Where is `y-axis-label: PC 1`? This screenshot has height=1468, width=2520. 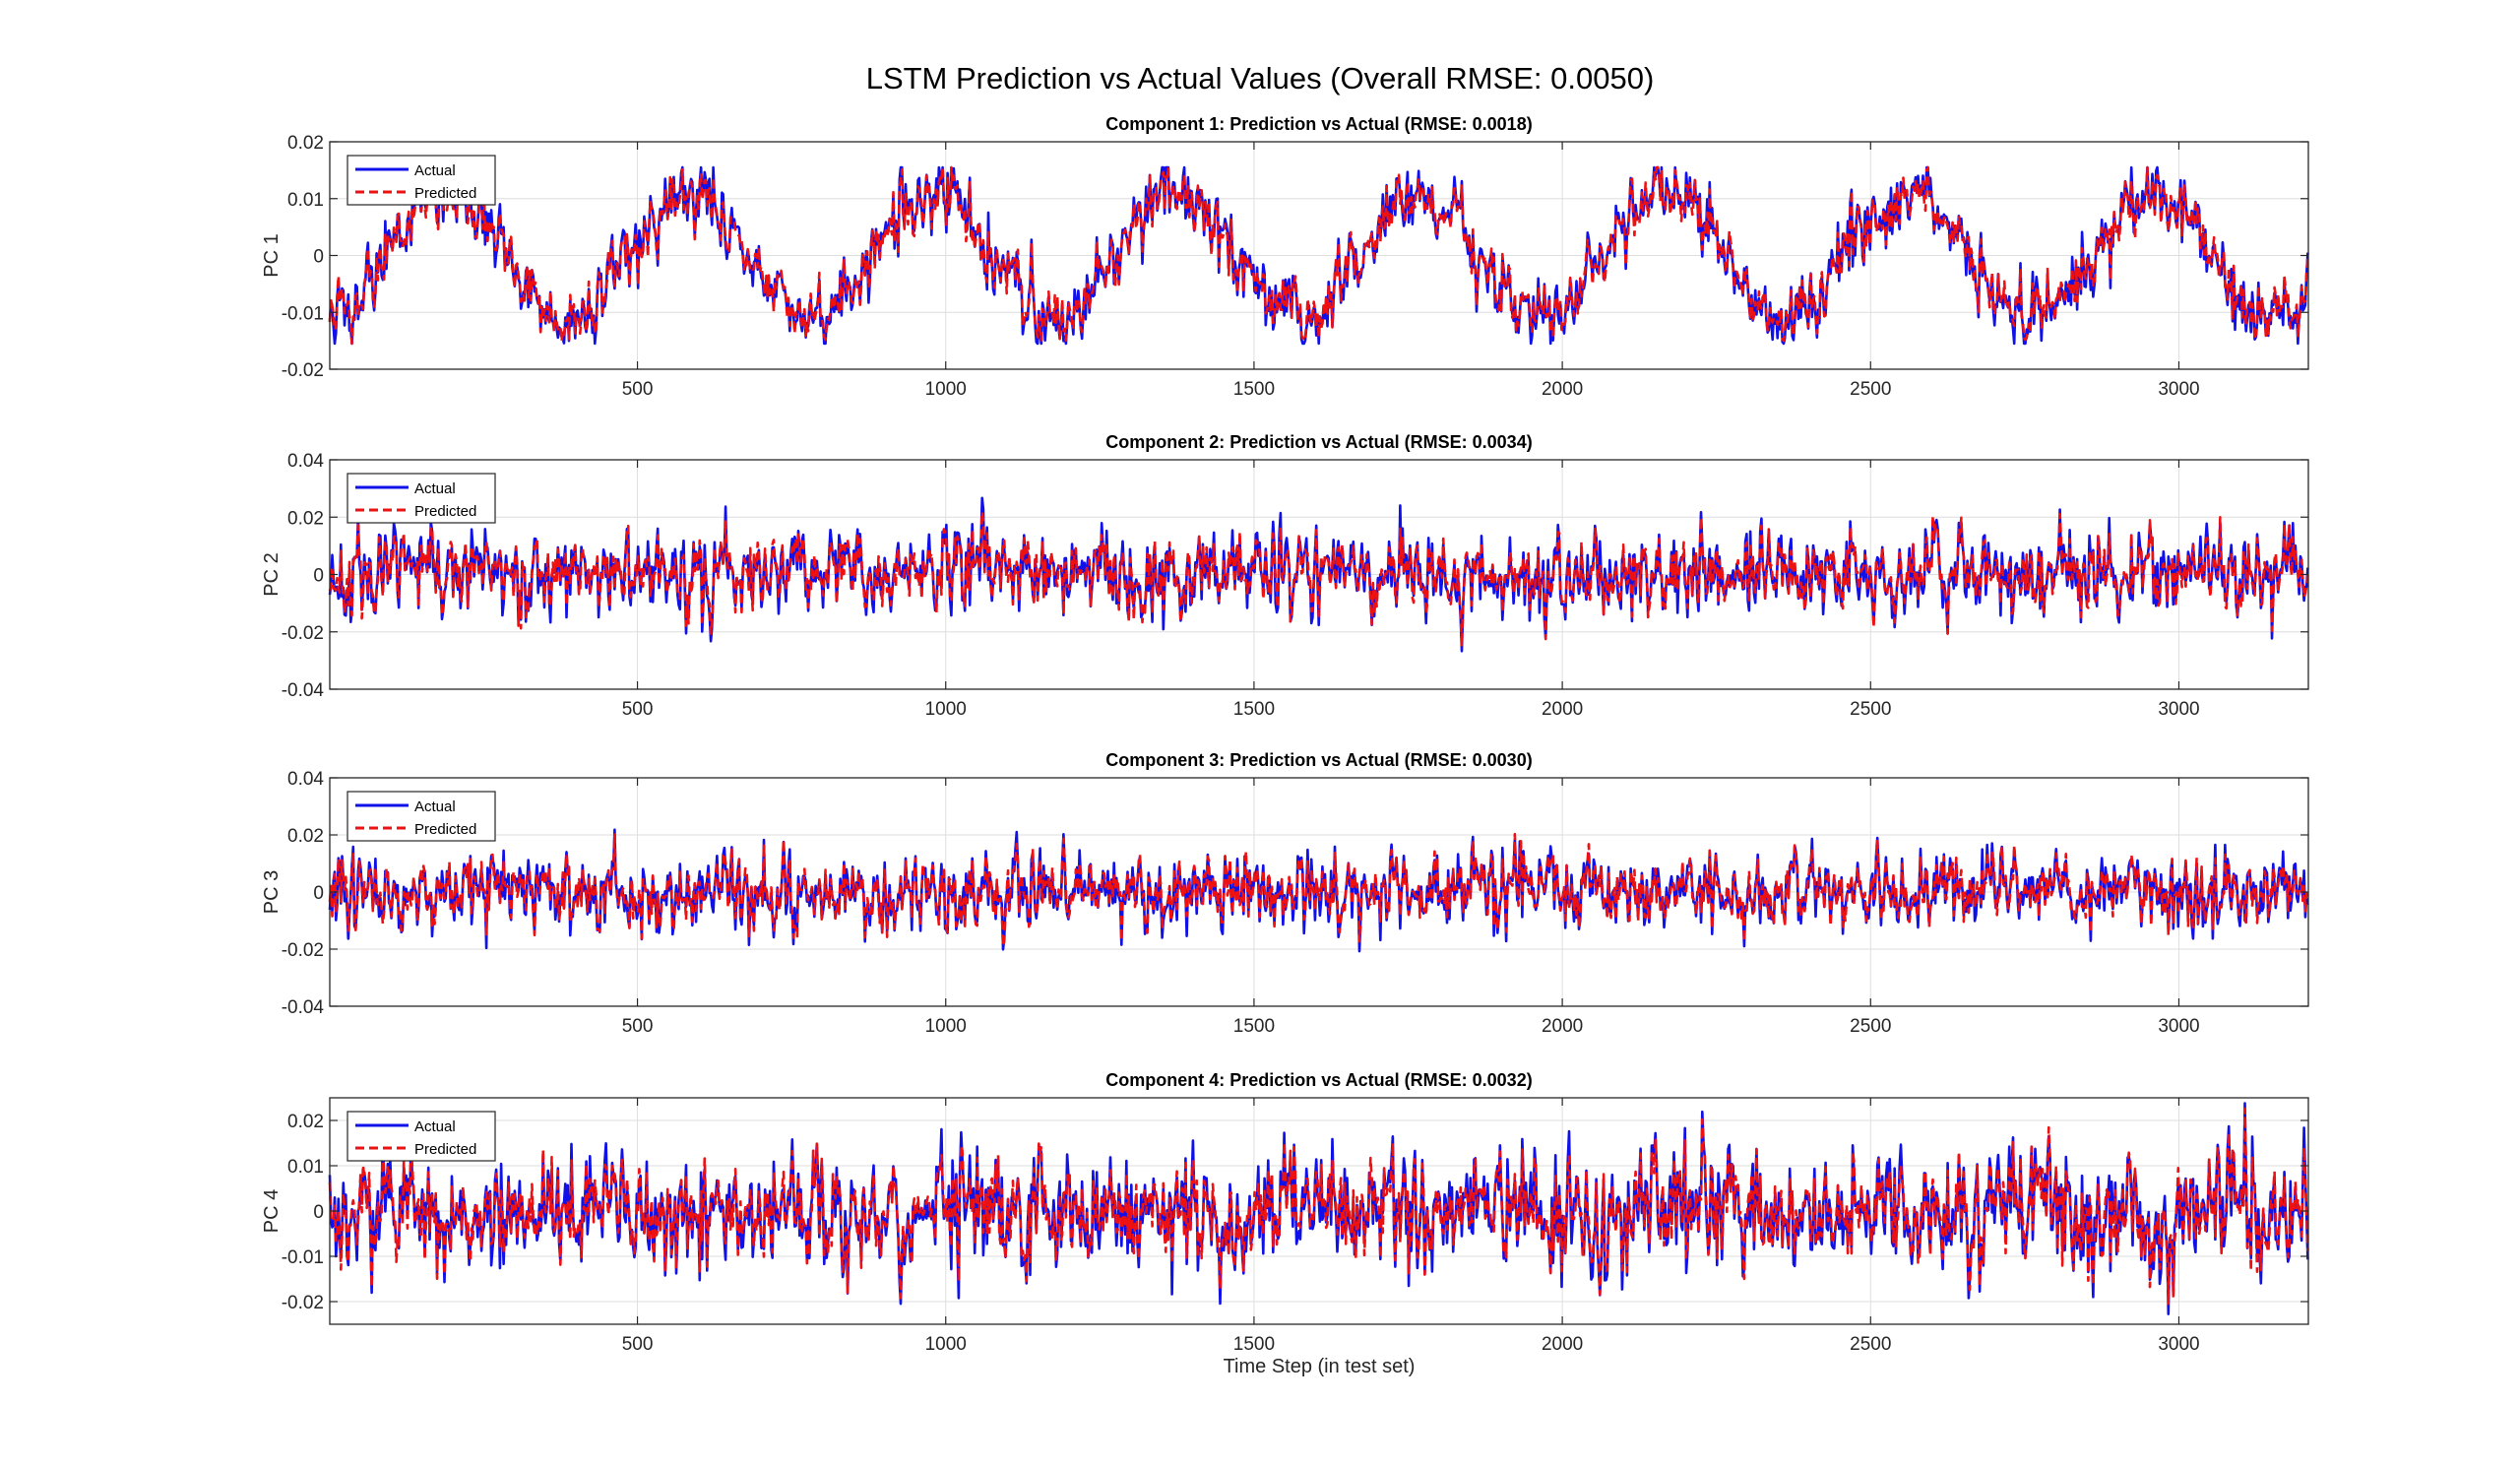 y-axis-label: PC 1 is located at coordinates (272, 255).